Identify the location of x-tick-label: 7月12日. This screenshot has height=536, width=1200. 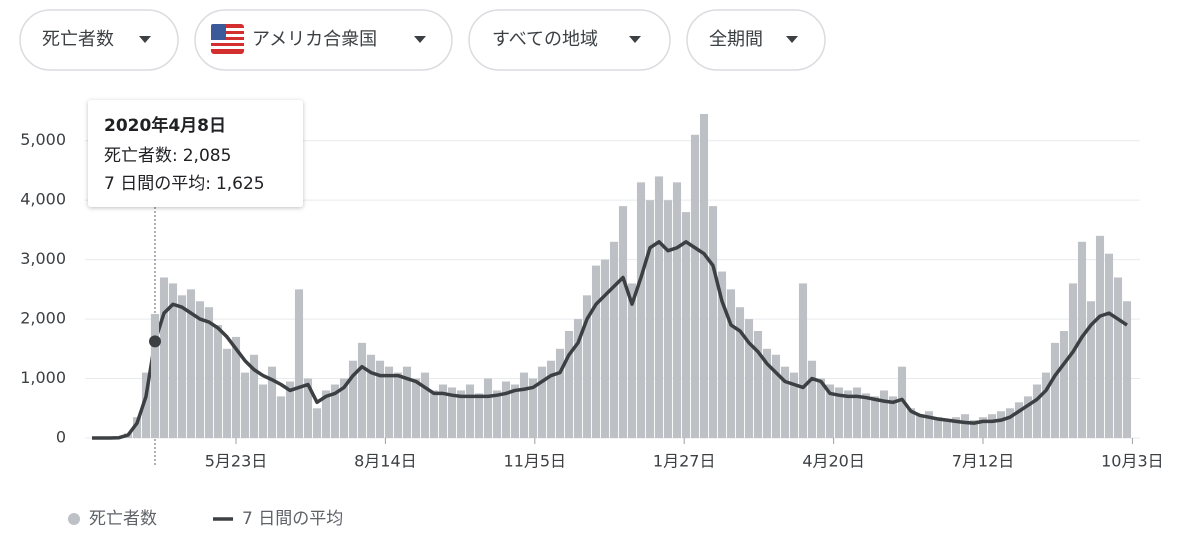
(983, 461).